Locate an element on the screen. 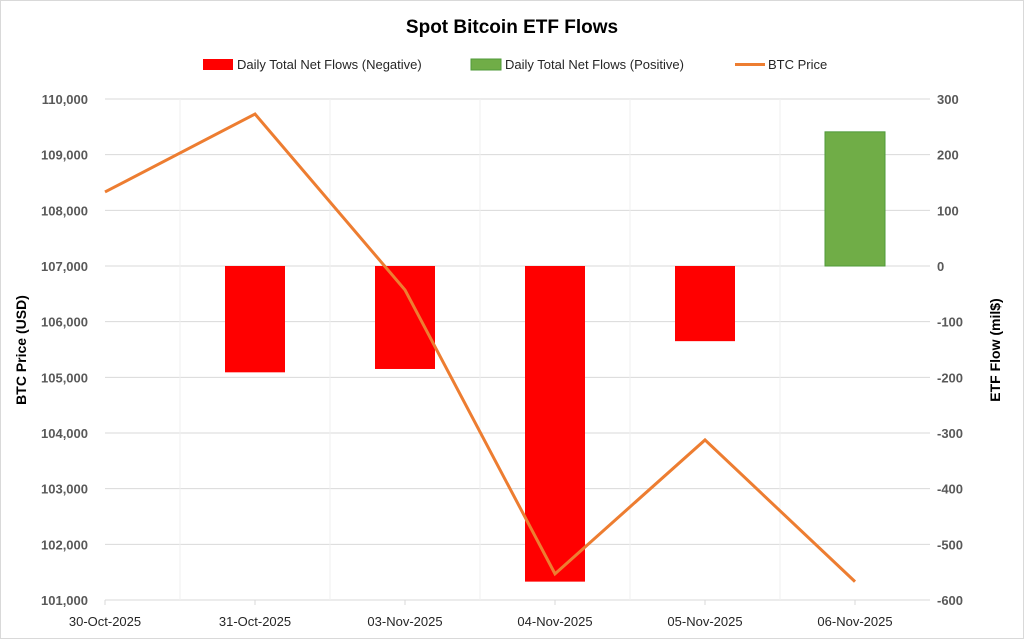 The width and height of the screenshot is (1024, 639). y-tick-label: 106,000 is located at coordinates (64, 322).